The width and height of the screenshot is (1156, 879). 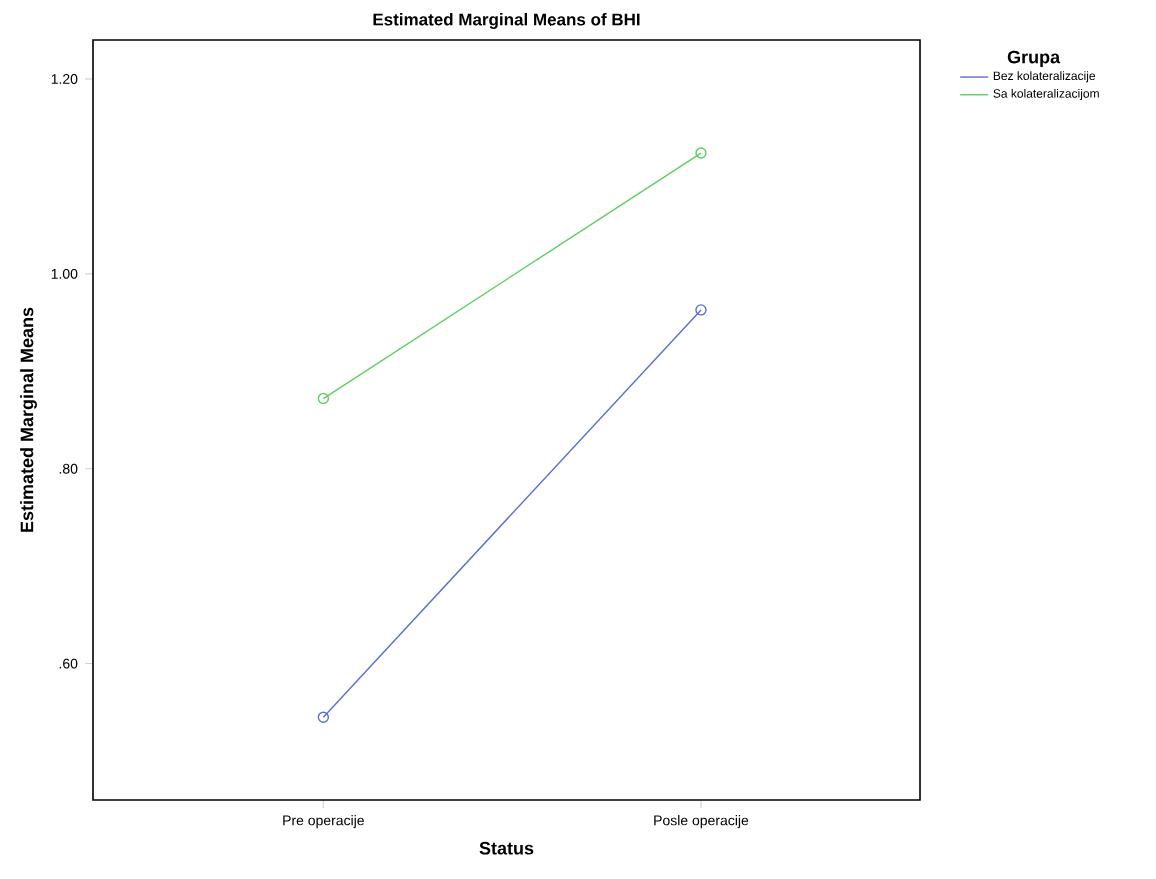 What do you see at coordinates (1046, 94) in the screenshot?
I see `legend-label: Sa kolateralizacijom` at bounding box center [1046, 94].